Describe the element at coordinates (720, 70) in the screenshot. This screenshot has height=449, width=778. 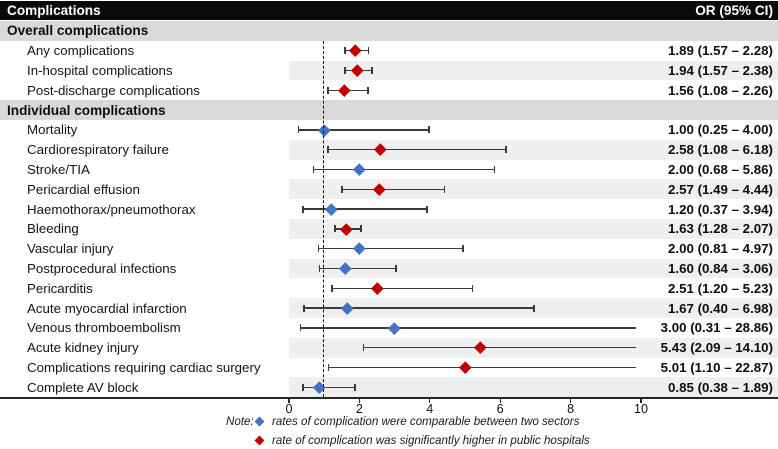
I see `or-value: 1.94 (1.57 – 2.38)` at that location.